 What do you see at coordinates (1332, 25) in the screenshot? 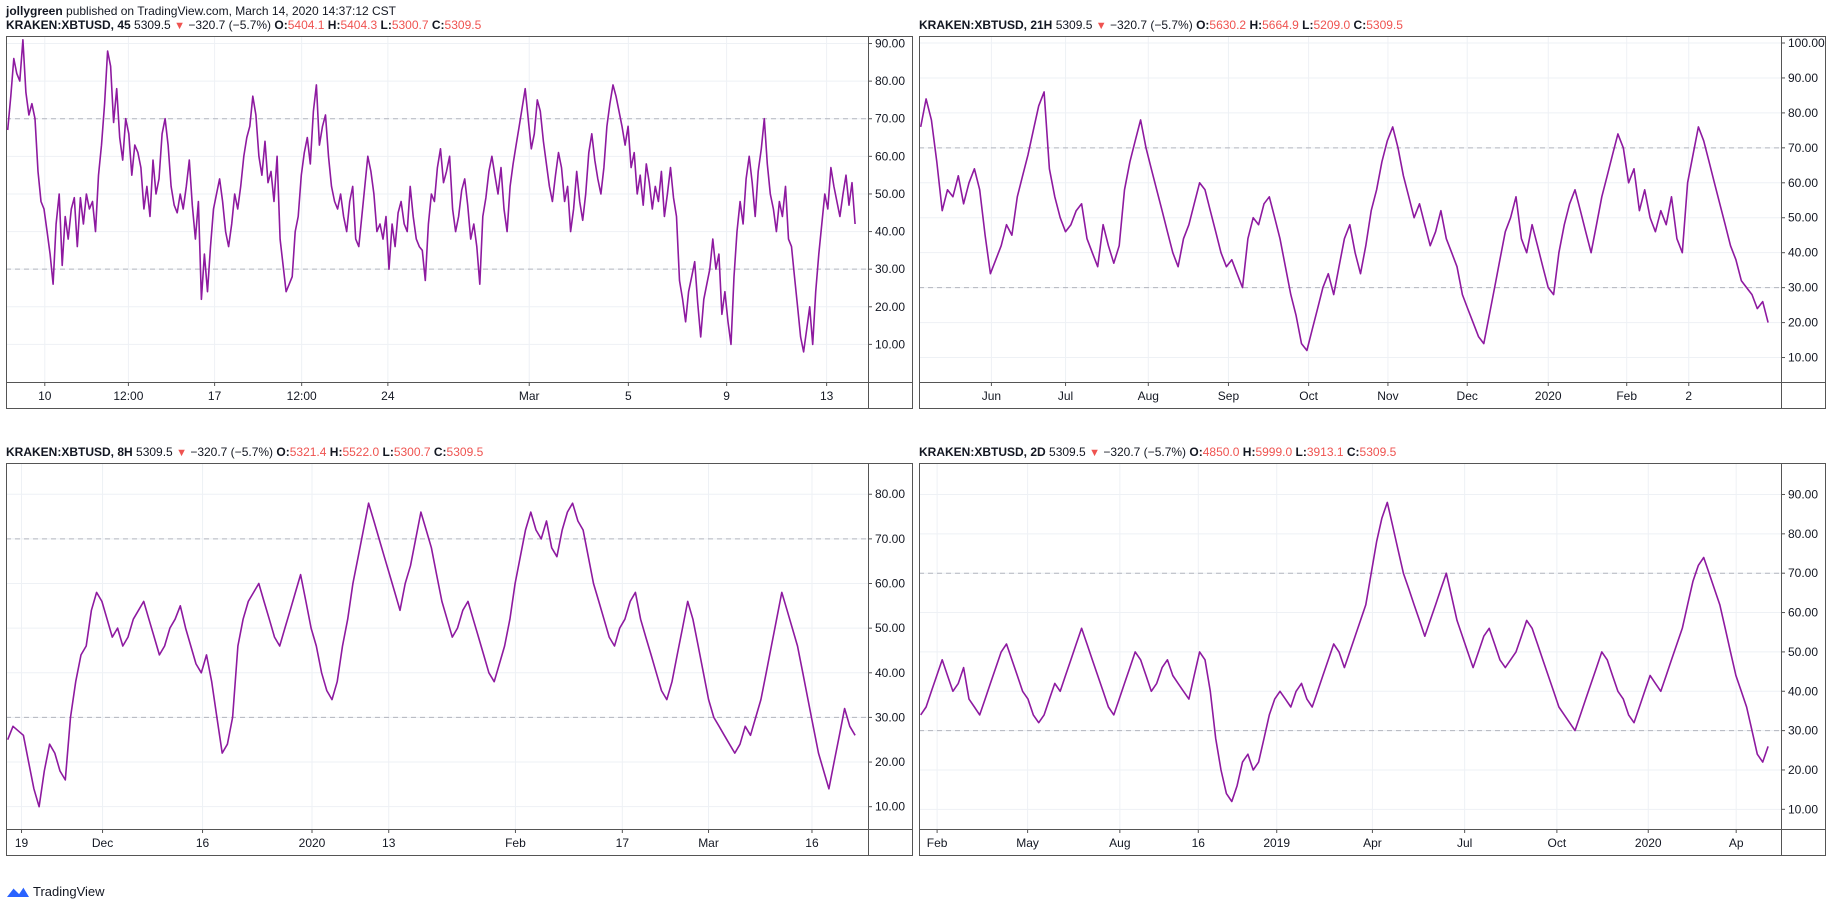
I see `low-value: 5209.0` at bounding box center [1332, 25].